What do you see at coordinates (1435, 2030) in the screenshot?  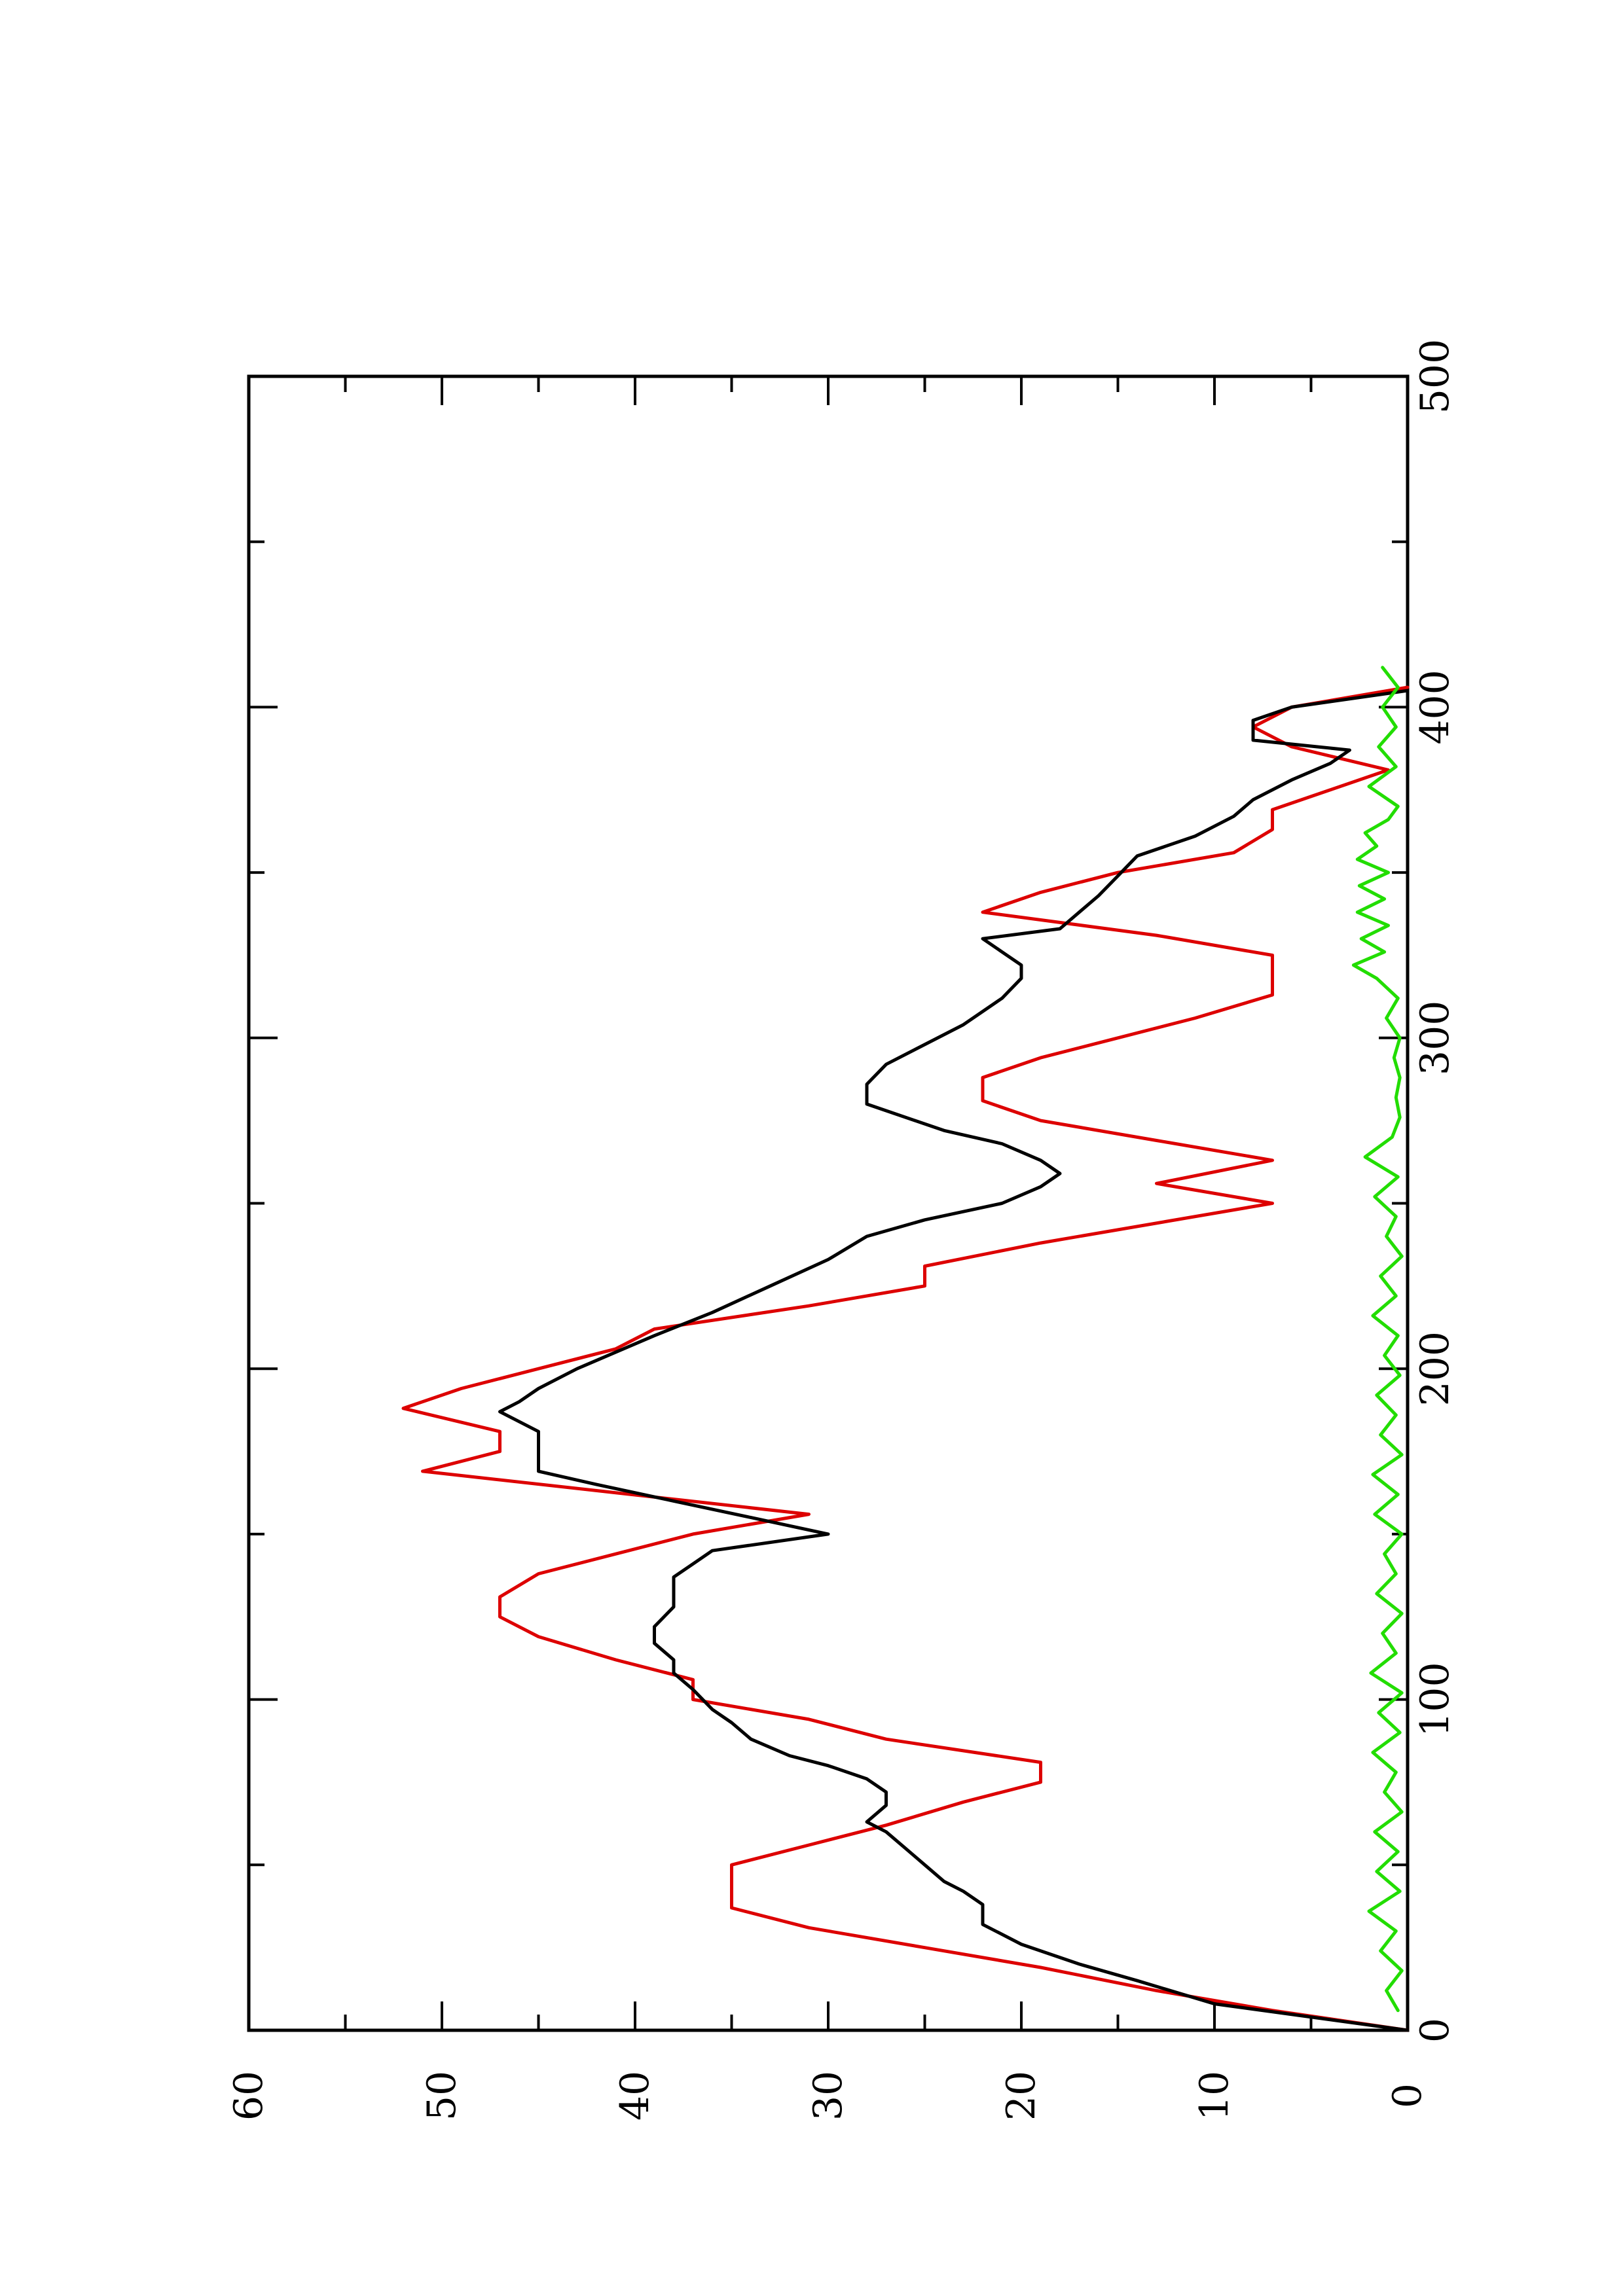 I see `x-tick-label: 0` at bounding box center [1435, 2030].